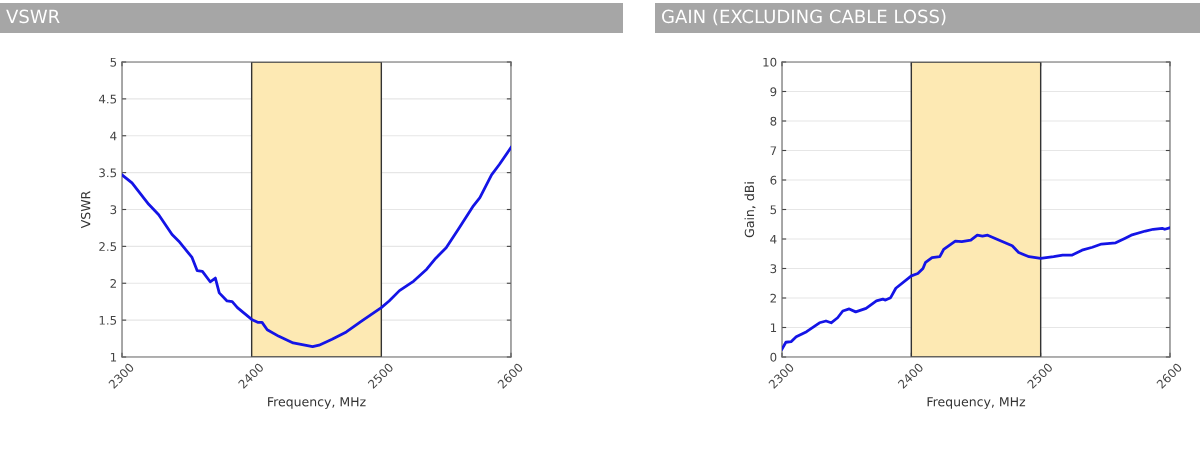  Describe the element at coordinates (773, 150) in the screenshot. I see `y-tick-label: 7` at that location.